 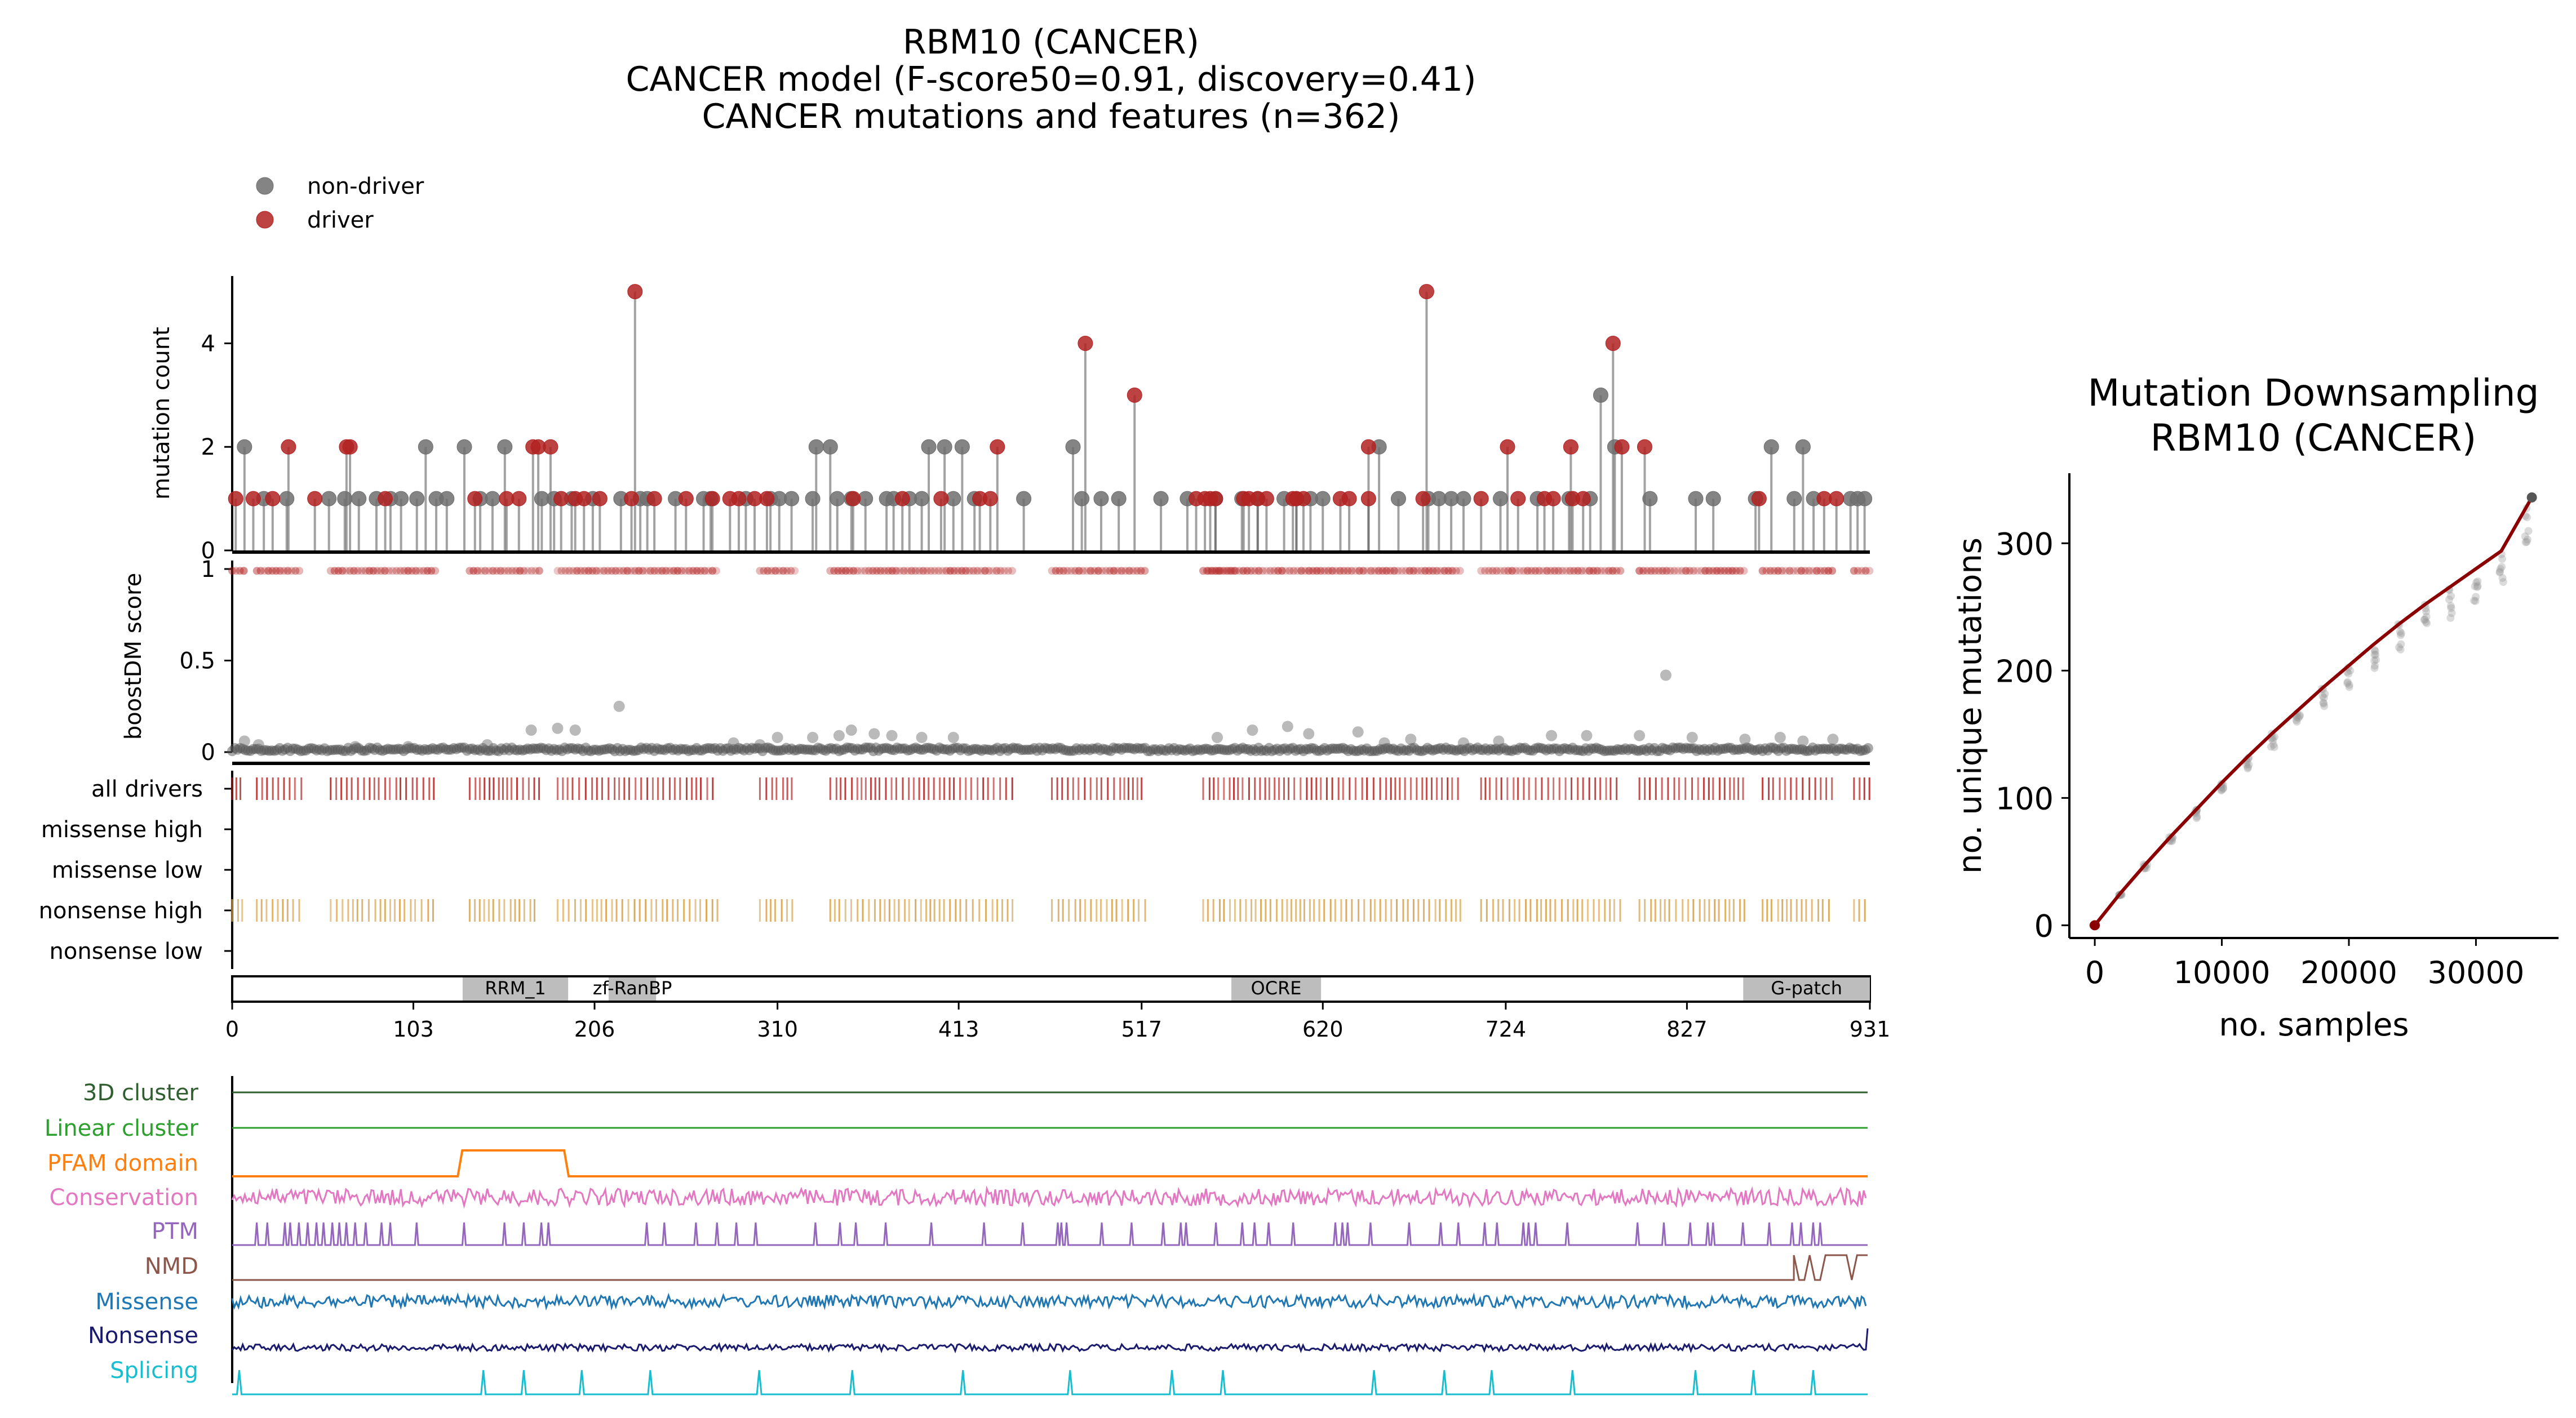 I want to click on x-tick-label: 10000, so click(x=2222, y=972).